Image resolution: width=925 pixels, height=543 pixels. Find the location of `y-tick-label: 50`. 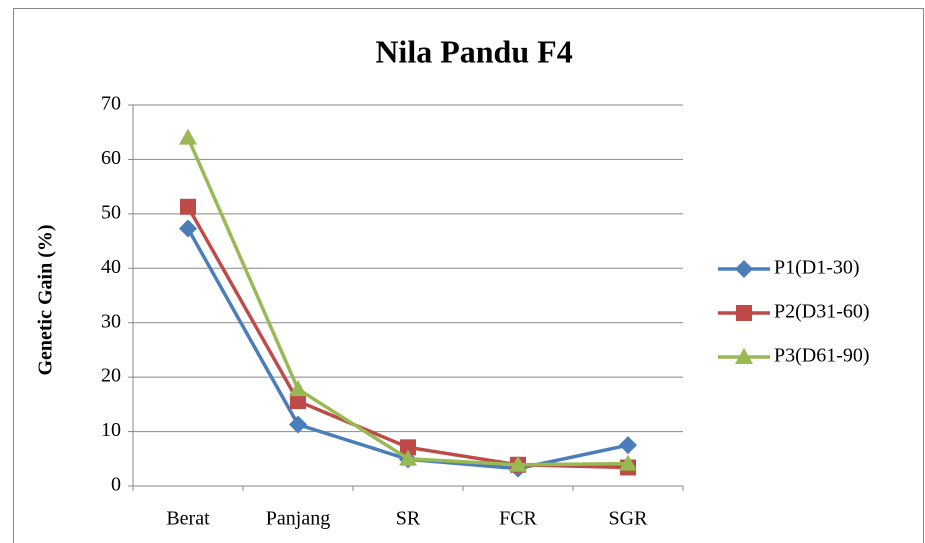

y-tick-label: 50 is located at coordinates (111, 212).